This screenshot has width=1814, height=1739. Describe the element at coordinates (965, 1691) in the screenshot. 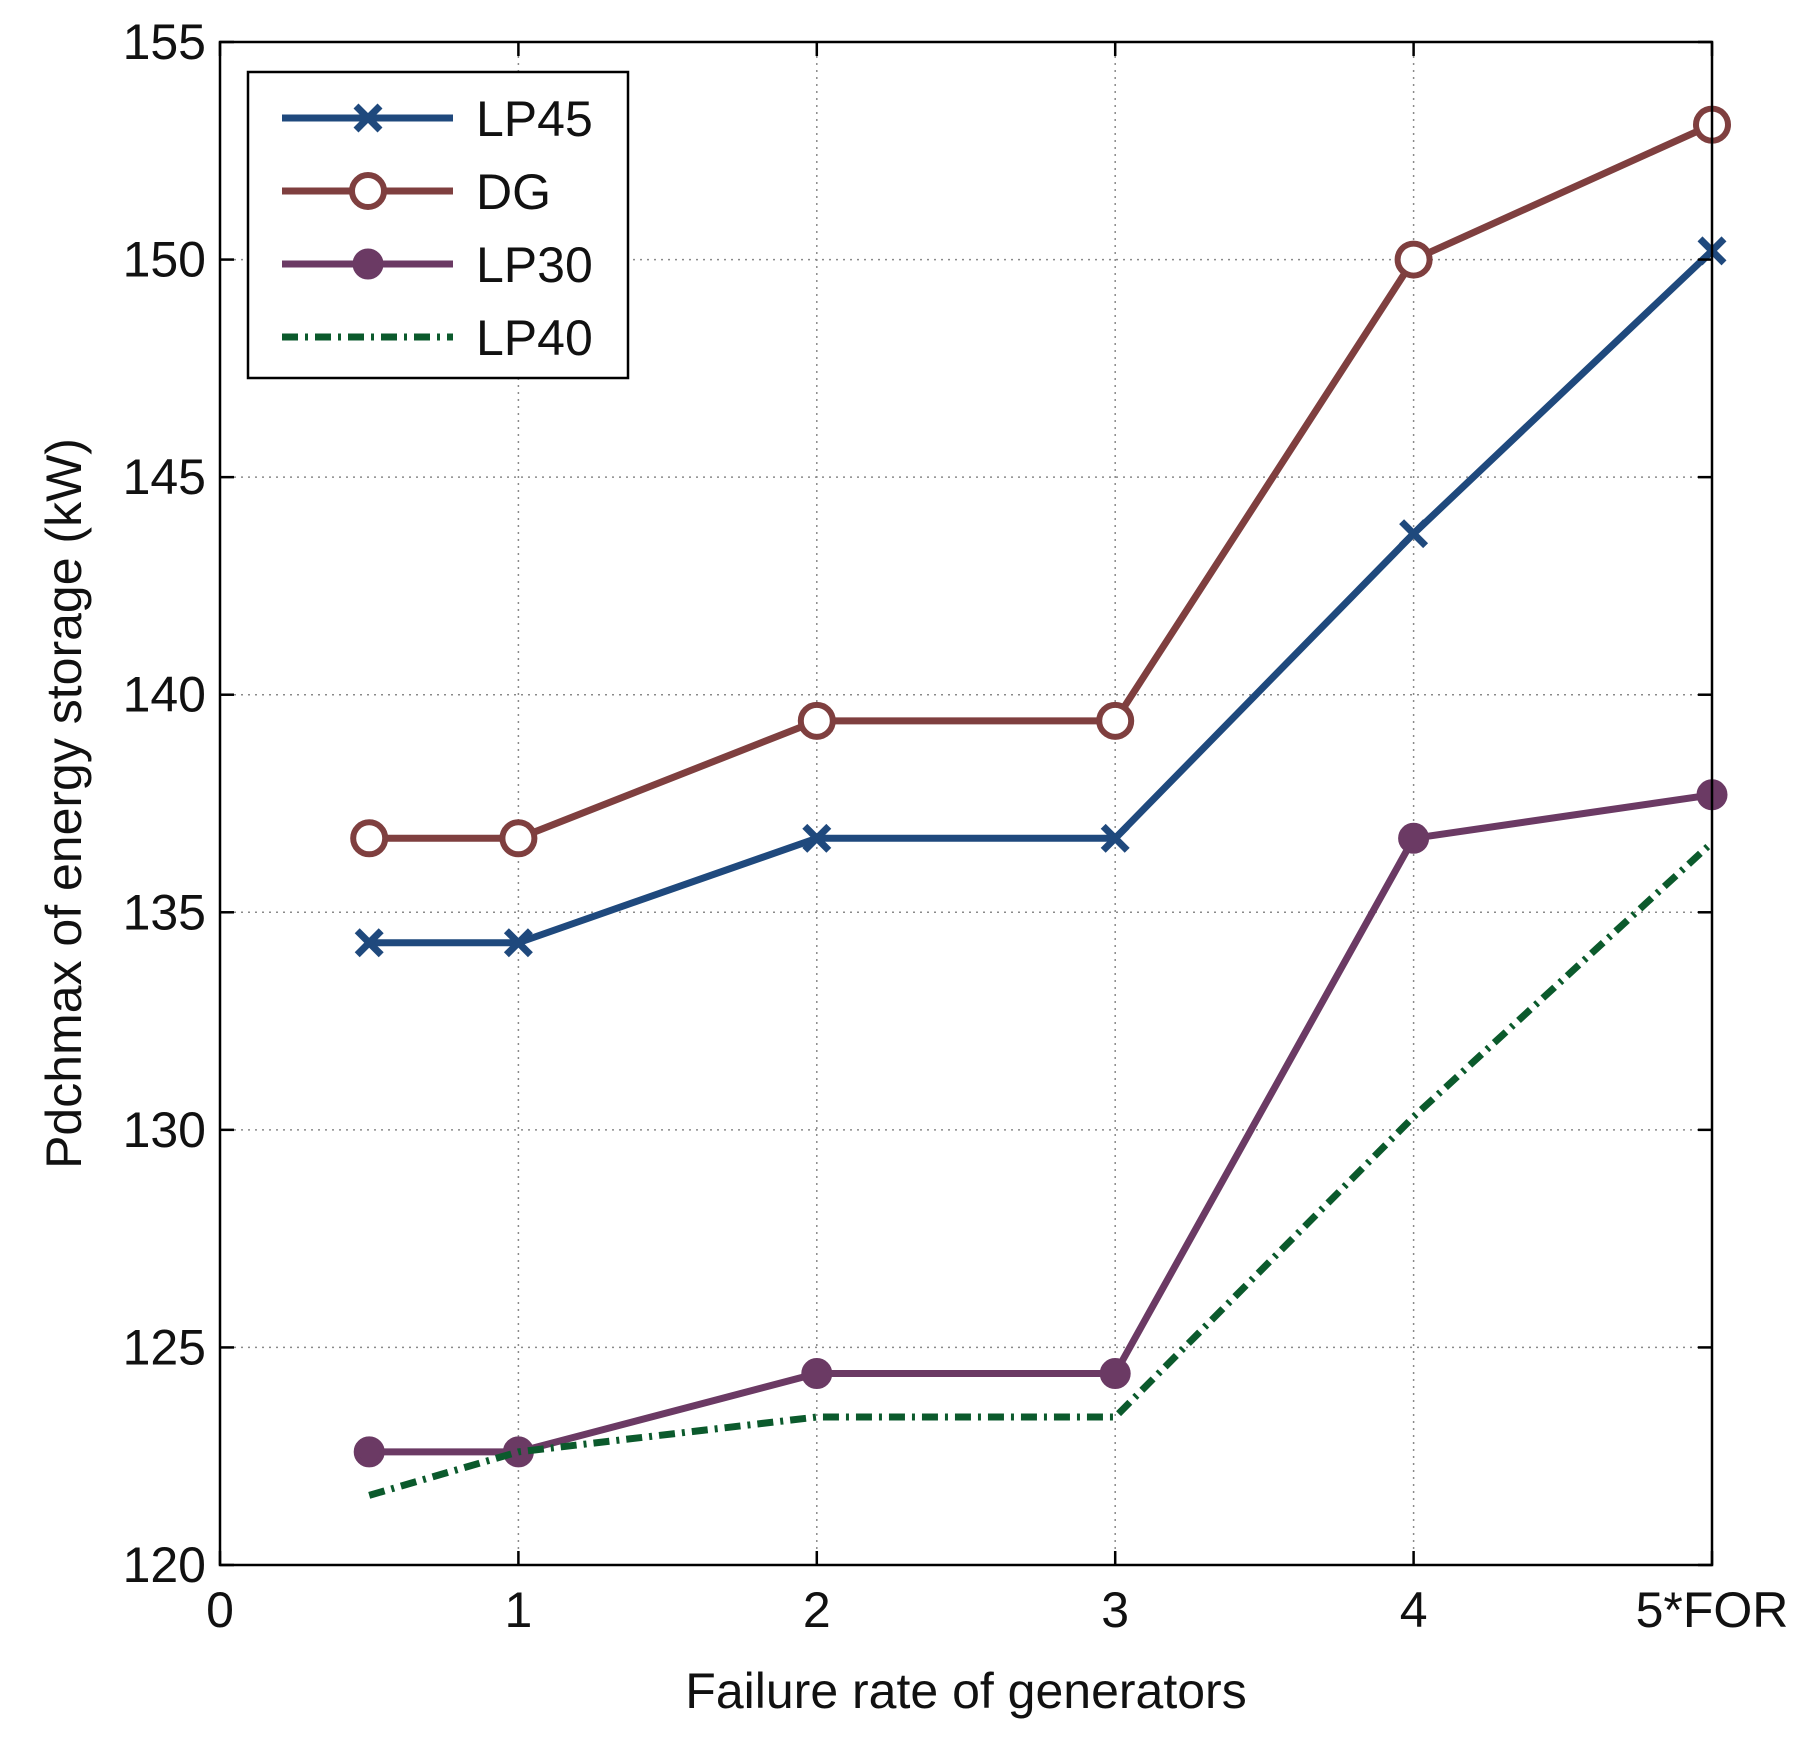

I see `x-axis-title: Failure rate of generators` at that location.